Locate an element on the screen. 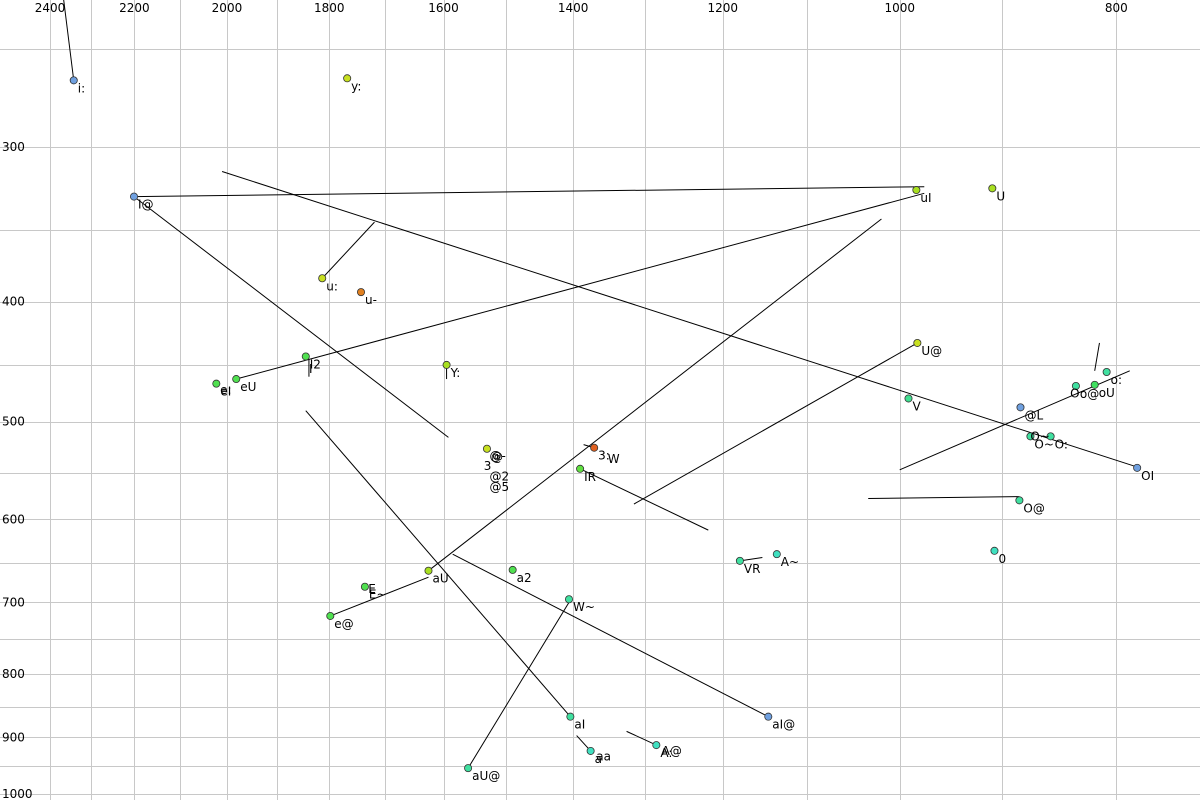 The width and height of the screenshot is (1200, 800). x-tick-label: 800 is located at coordinates (1116, 8).